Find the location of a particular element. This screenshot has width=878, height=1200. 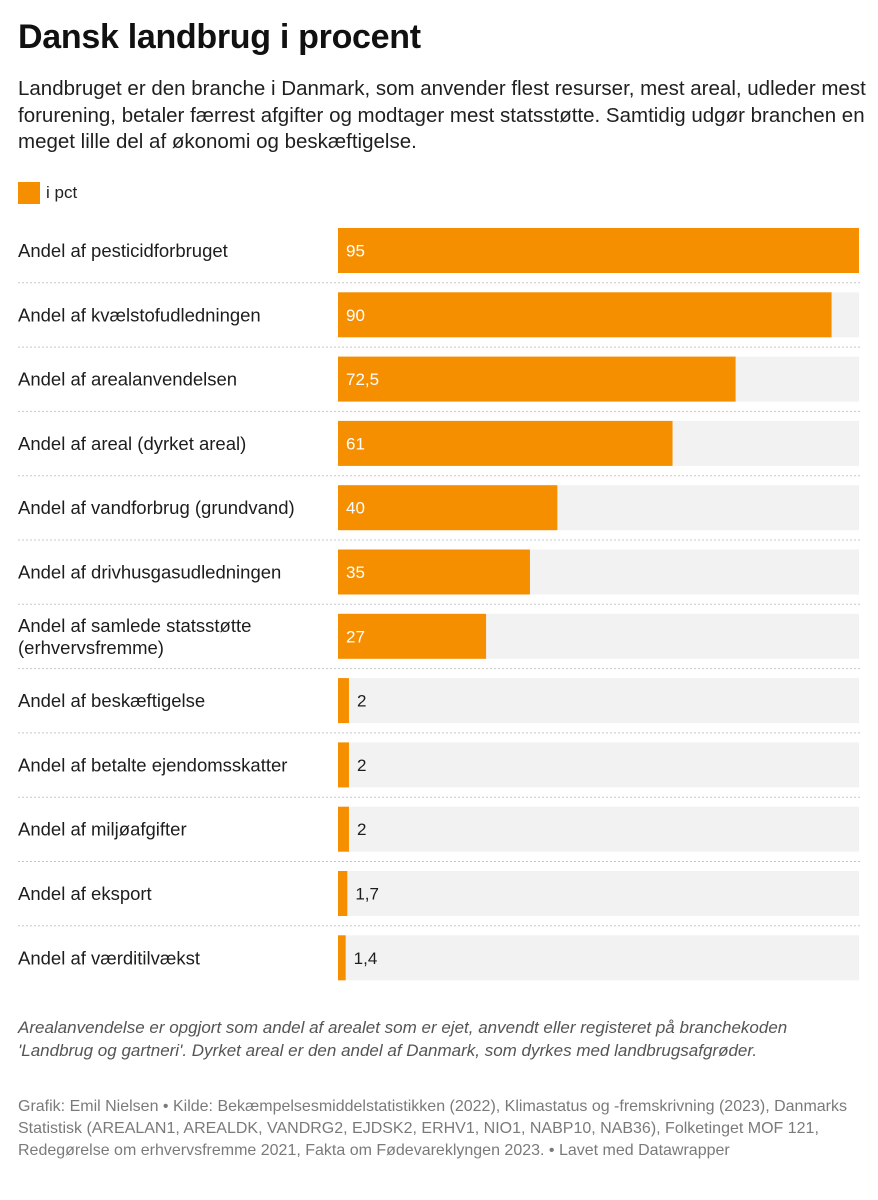

category-label: Andel af samlede statsstøtte is located at coordinates (134, 625).